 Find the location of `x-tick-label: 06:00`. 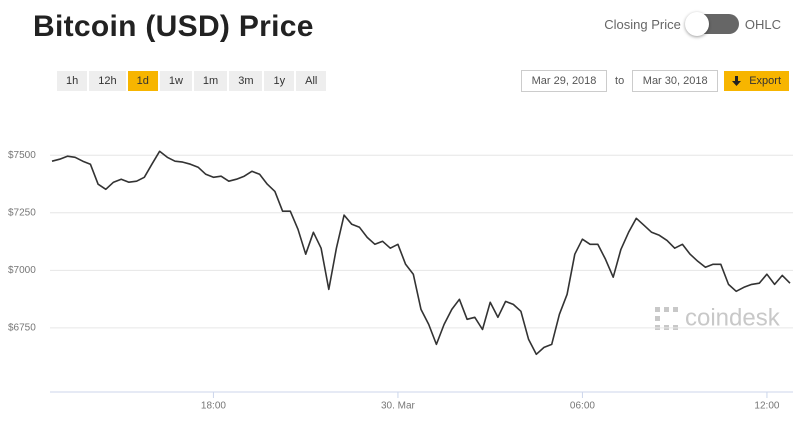

x-tick-label: 06:00 is located at coordinates (582, 406).